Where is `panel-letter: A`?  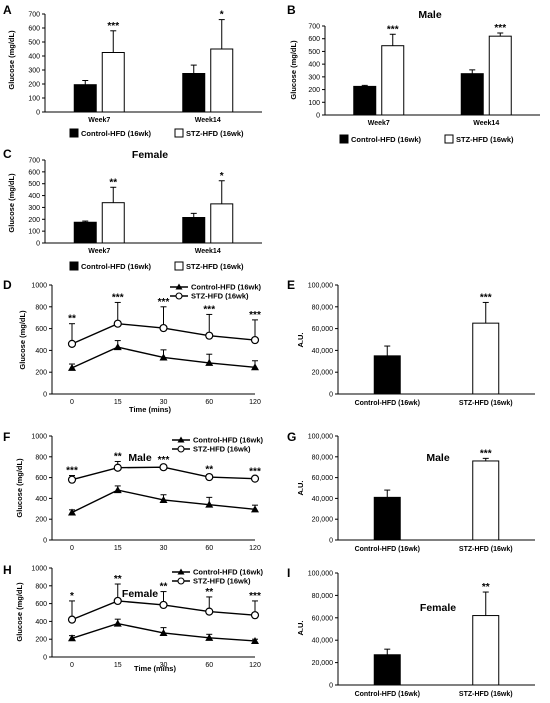
panel-letter: A is located at coordinates (7, 10).